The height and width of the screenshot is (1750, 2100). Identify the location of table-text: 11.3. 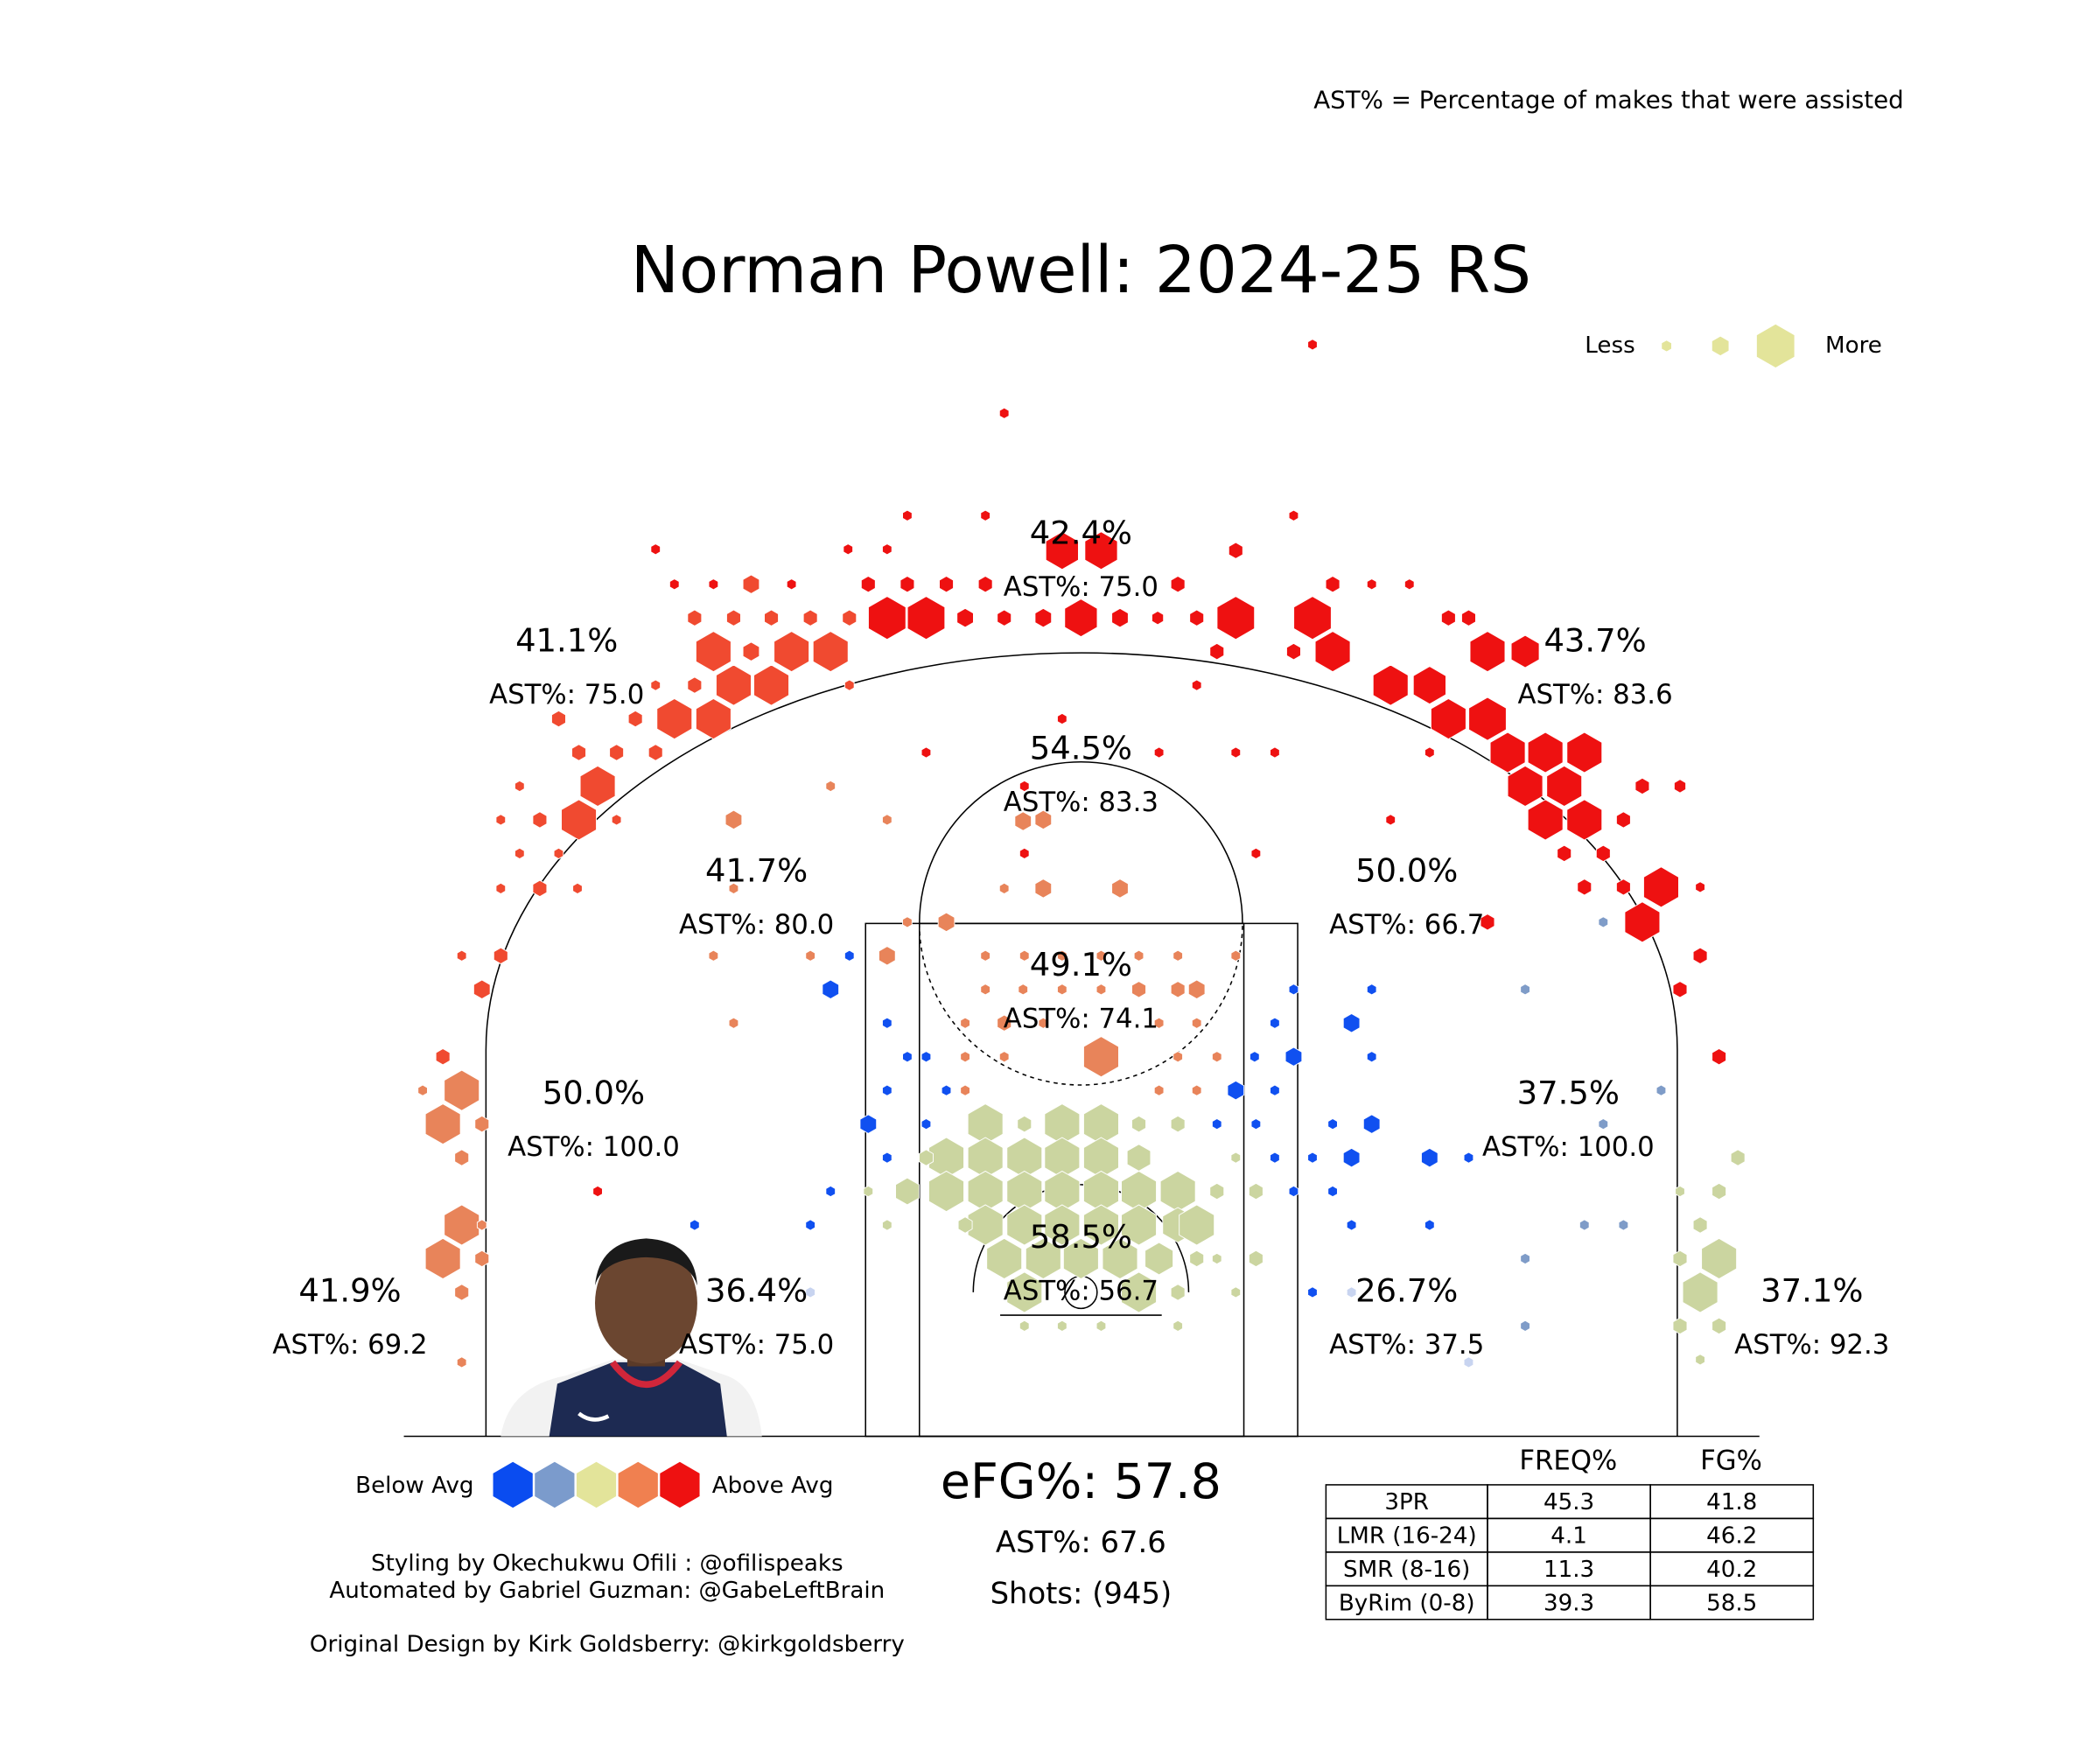
(1569, 1570).